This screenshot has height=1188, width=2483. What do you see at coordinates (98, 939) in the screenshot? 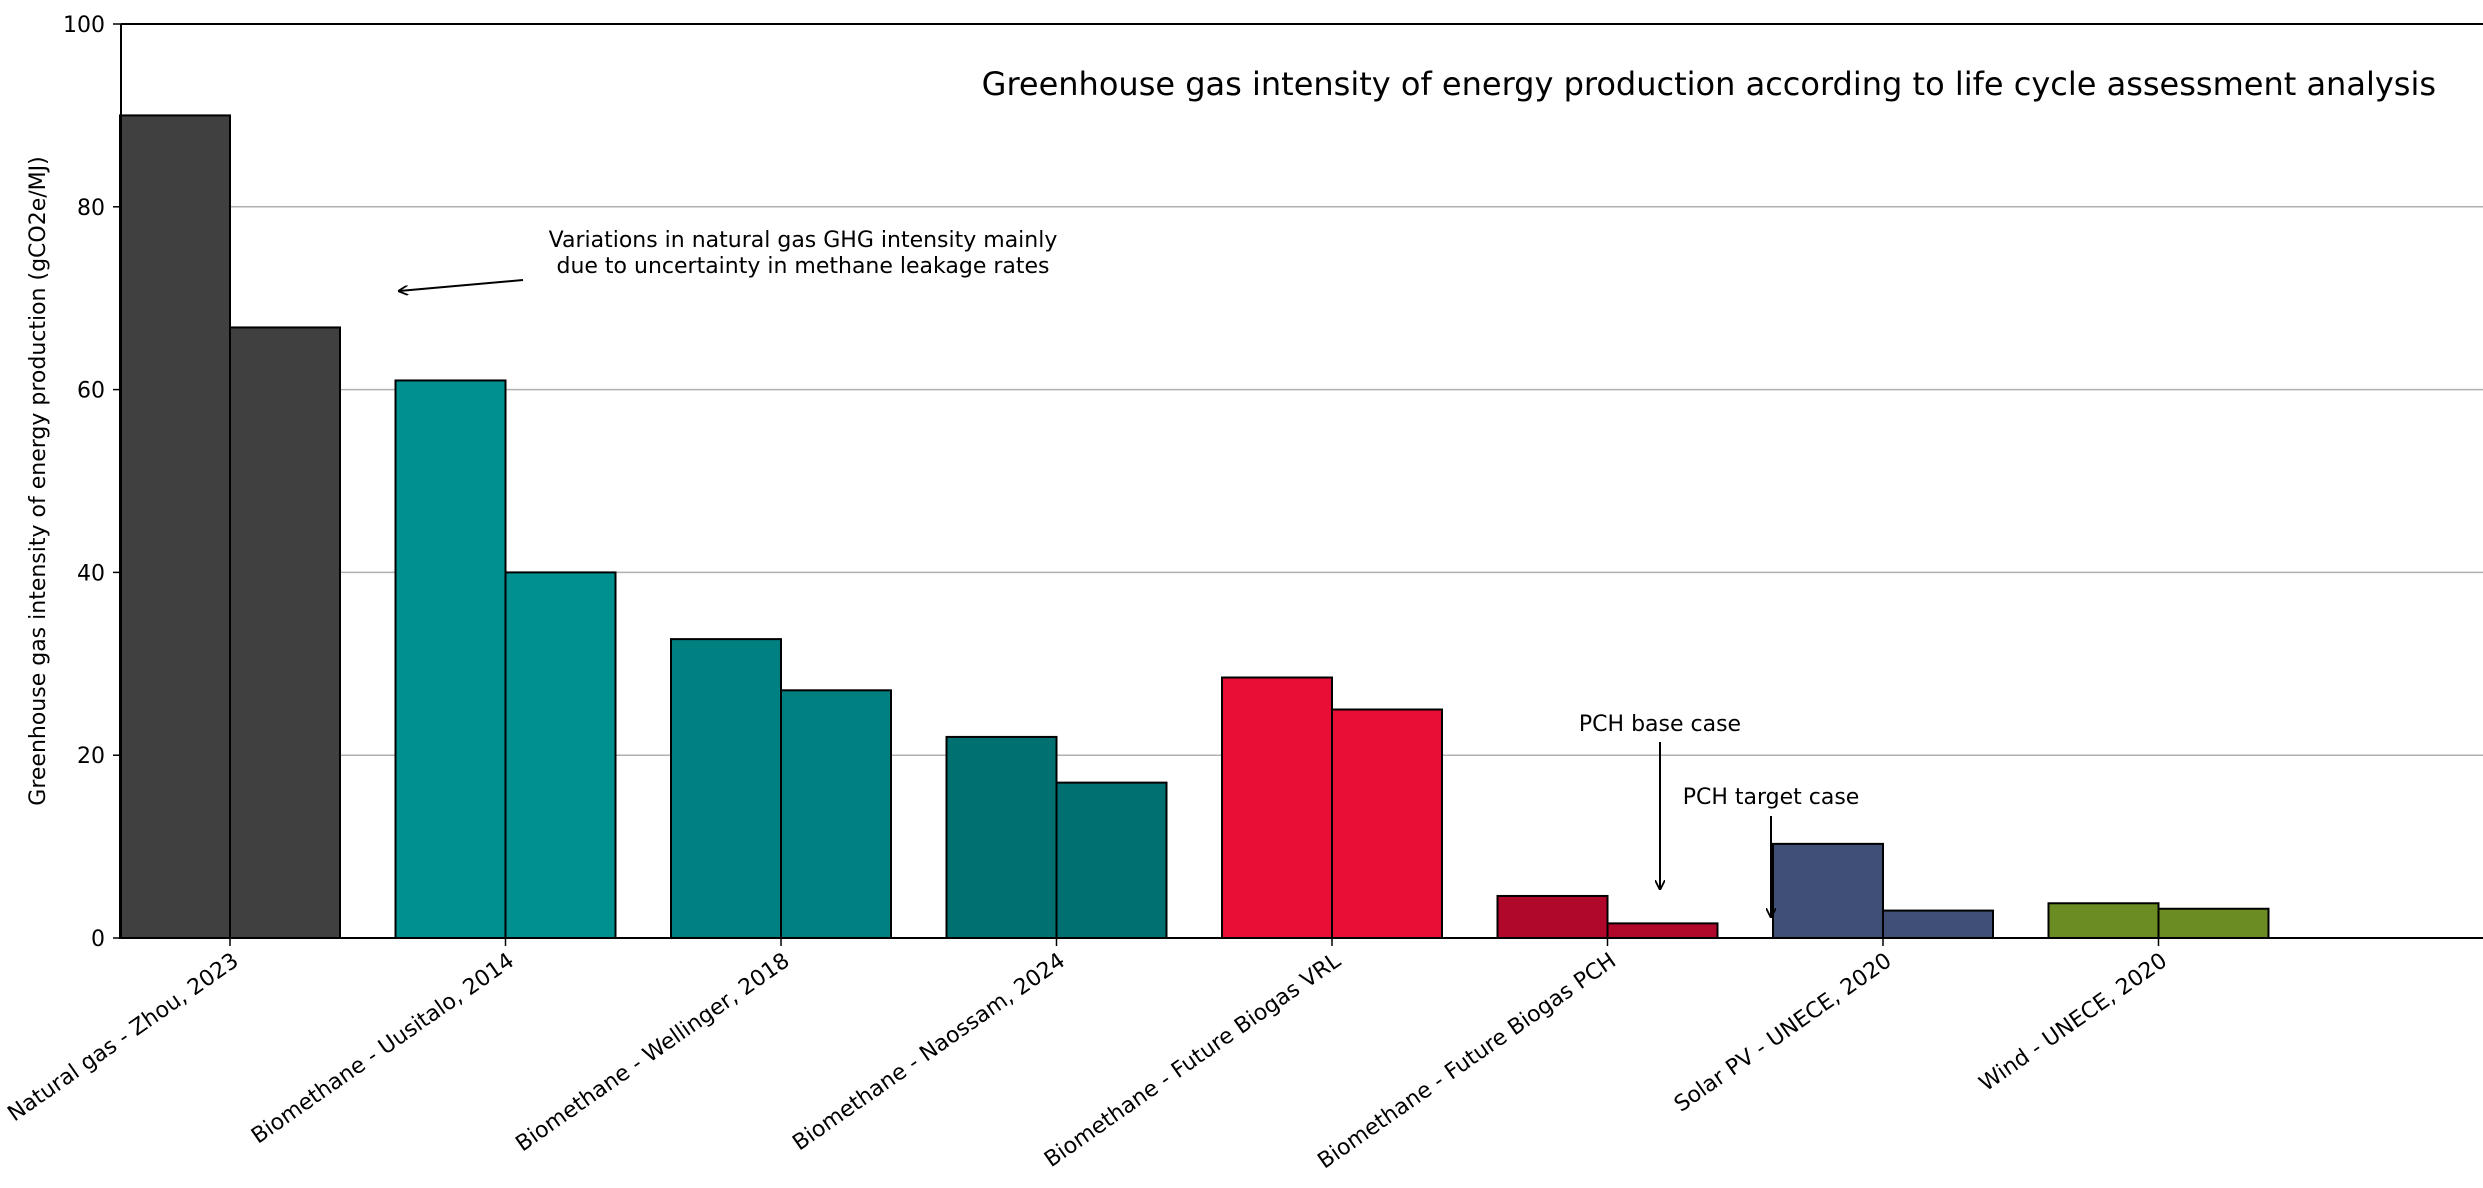
I see `y-tick-label: 0` at bounding box center [98, 939].